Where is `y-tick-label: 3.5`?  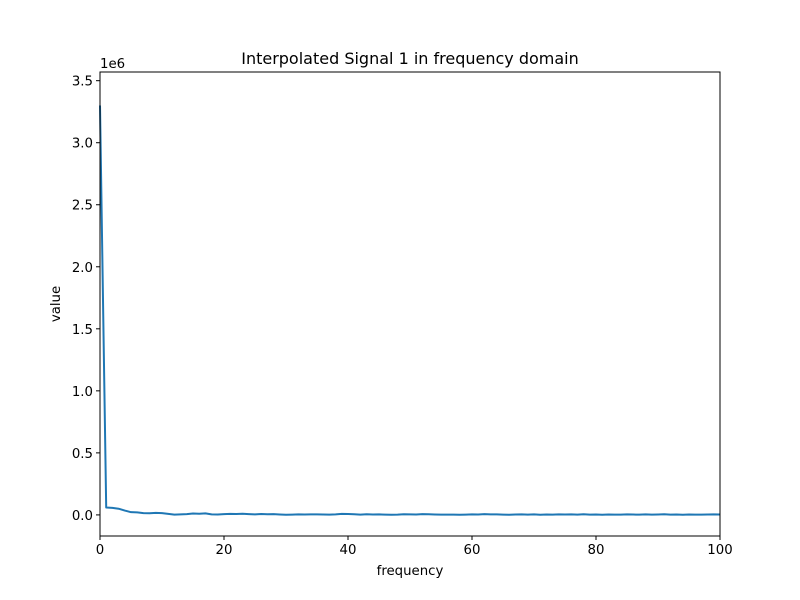
y-tick-label: 3.5 is located at coordinates (82, 82).